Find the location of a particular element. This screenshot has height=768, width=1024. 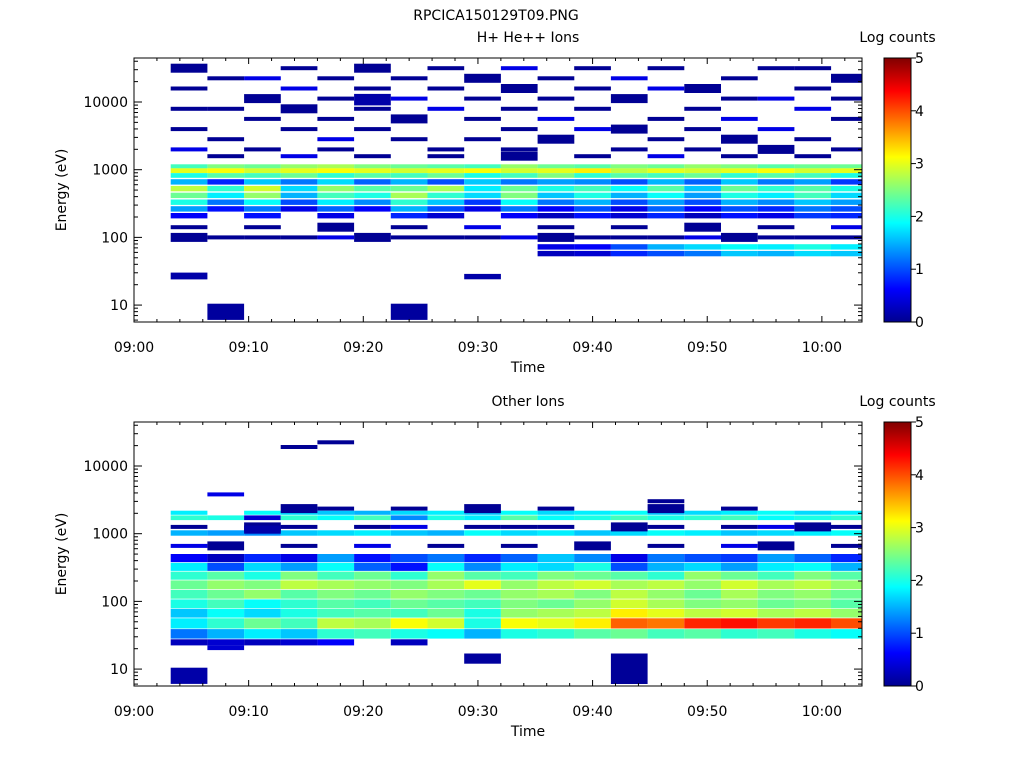

x-tick-label: 09:20 is located at coordinates (363, 348).